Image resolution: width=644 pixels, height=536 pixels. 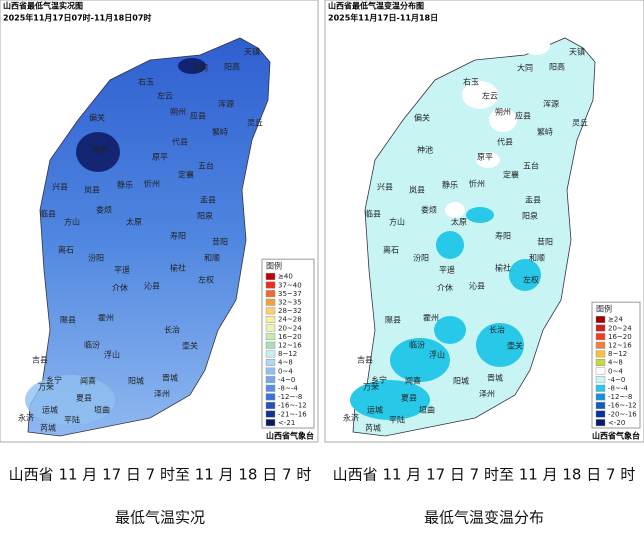 What do you see at coordinates (122, 270) in the screenshot?
I see `county-label: 平遥` at bounding box center [122, 270].